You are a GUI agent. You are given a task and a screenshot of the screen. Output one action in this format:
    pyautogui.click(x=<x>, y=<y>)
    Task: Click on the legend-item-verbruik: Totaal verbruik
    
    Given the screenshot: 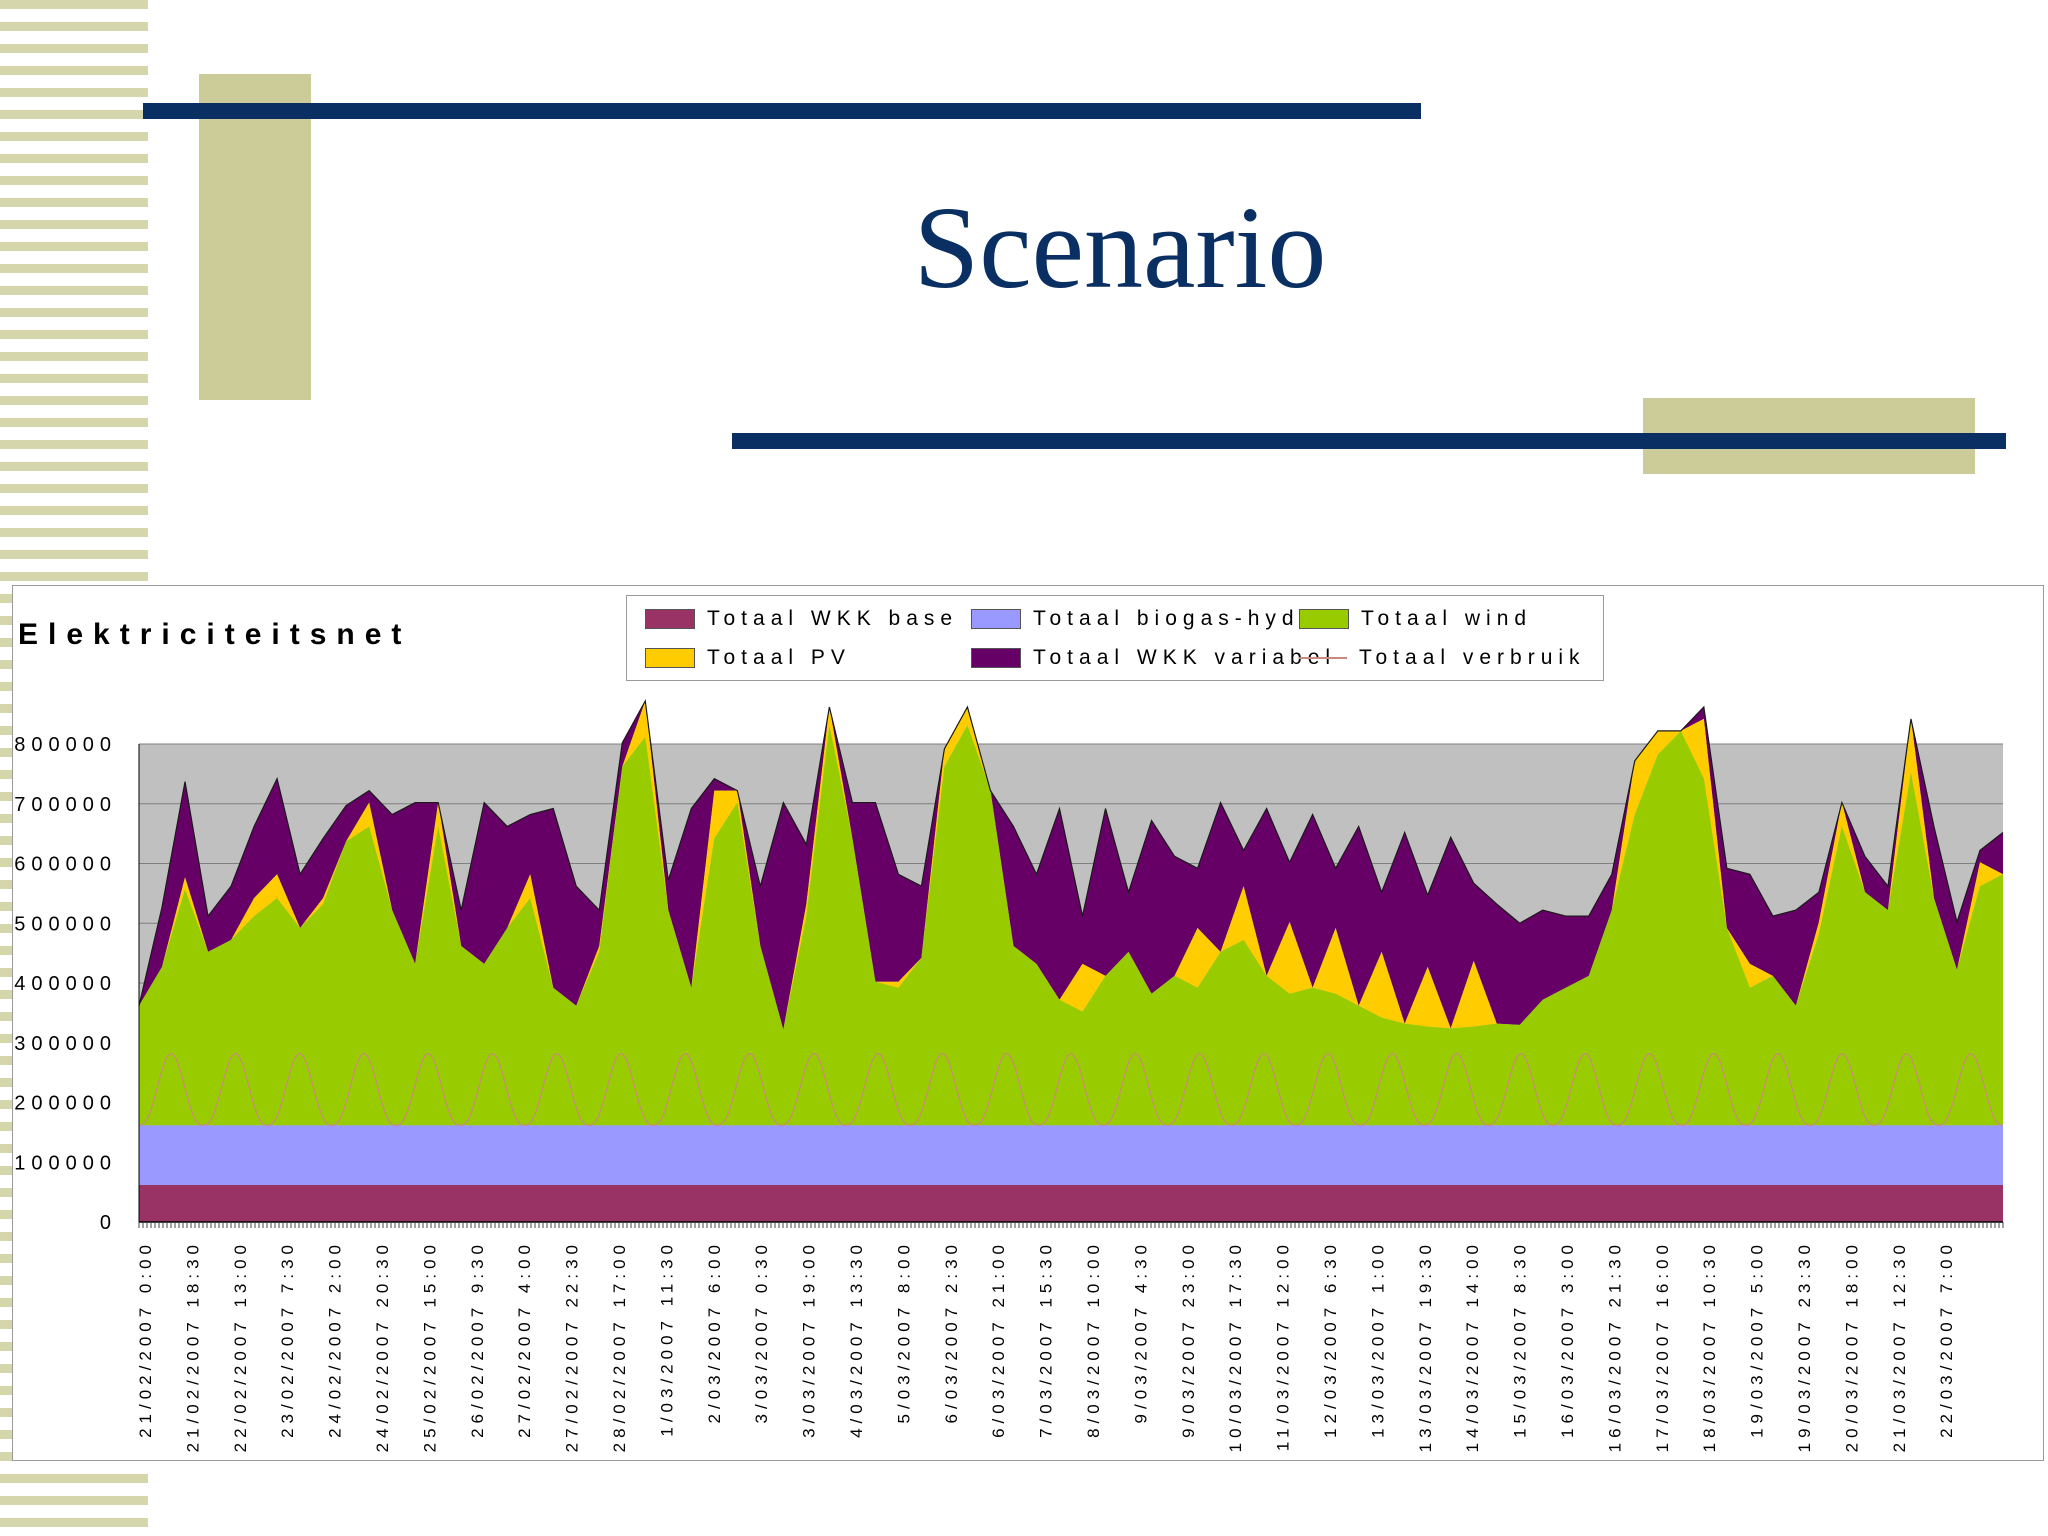 What is the action you would take?
    pyautogui.click(x=1442, y=658)
    